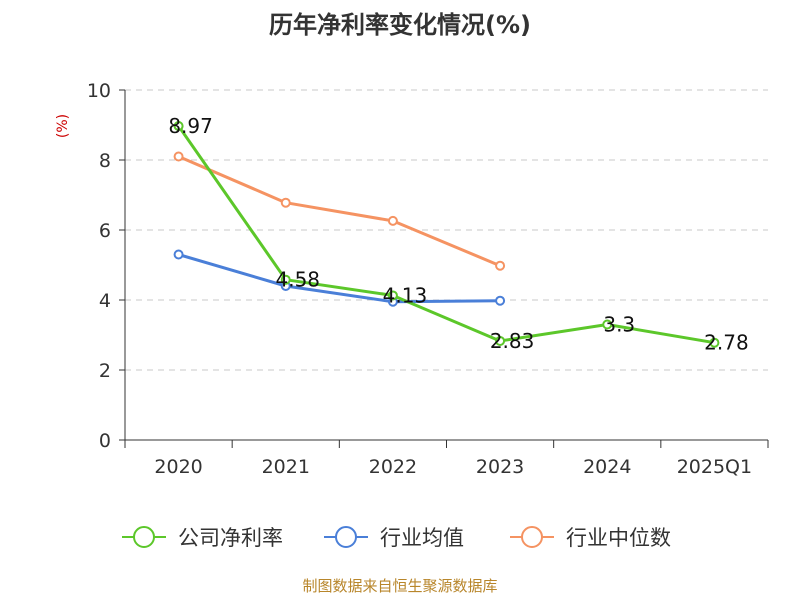  What do you see at coordinates (512, 341) in the screenshot?
I see `data-label: 2.83` at bounding box center [512, 341].